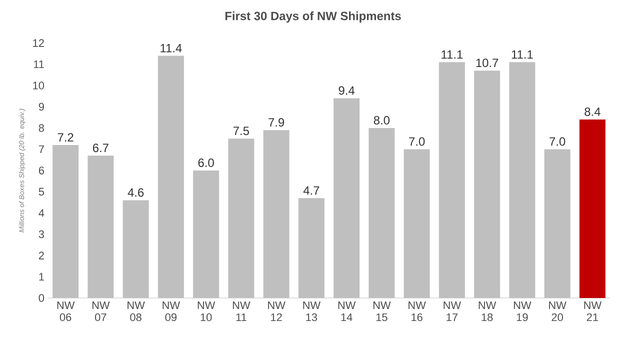 The width and height of the screenshot is (626, 338). I want to click on y-tick-label: 7, so click(41, 149).